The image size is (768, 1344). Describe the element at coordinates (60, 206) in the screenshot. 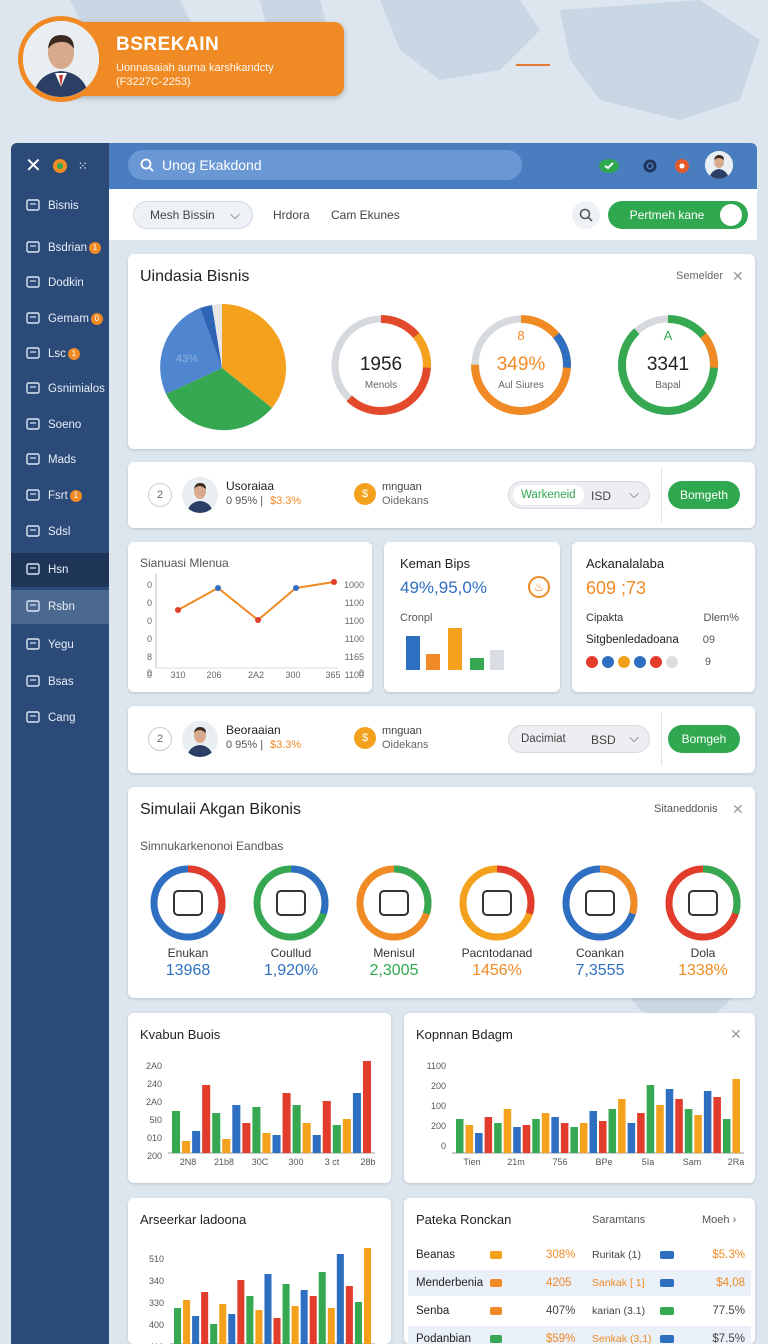

I see `sidebar-item: Bisnis` at that location.